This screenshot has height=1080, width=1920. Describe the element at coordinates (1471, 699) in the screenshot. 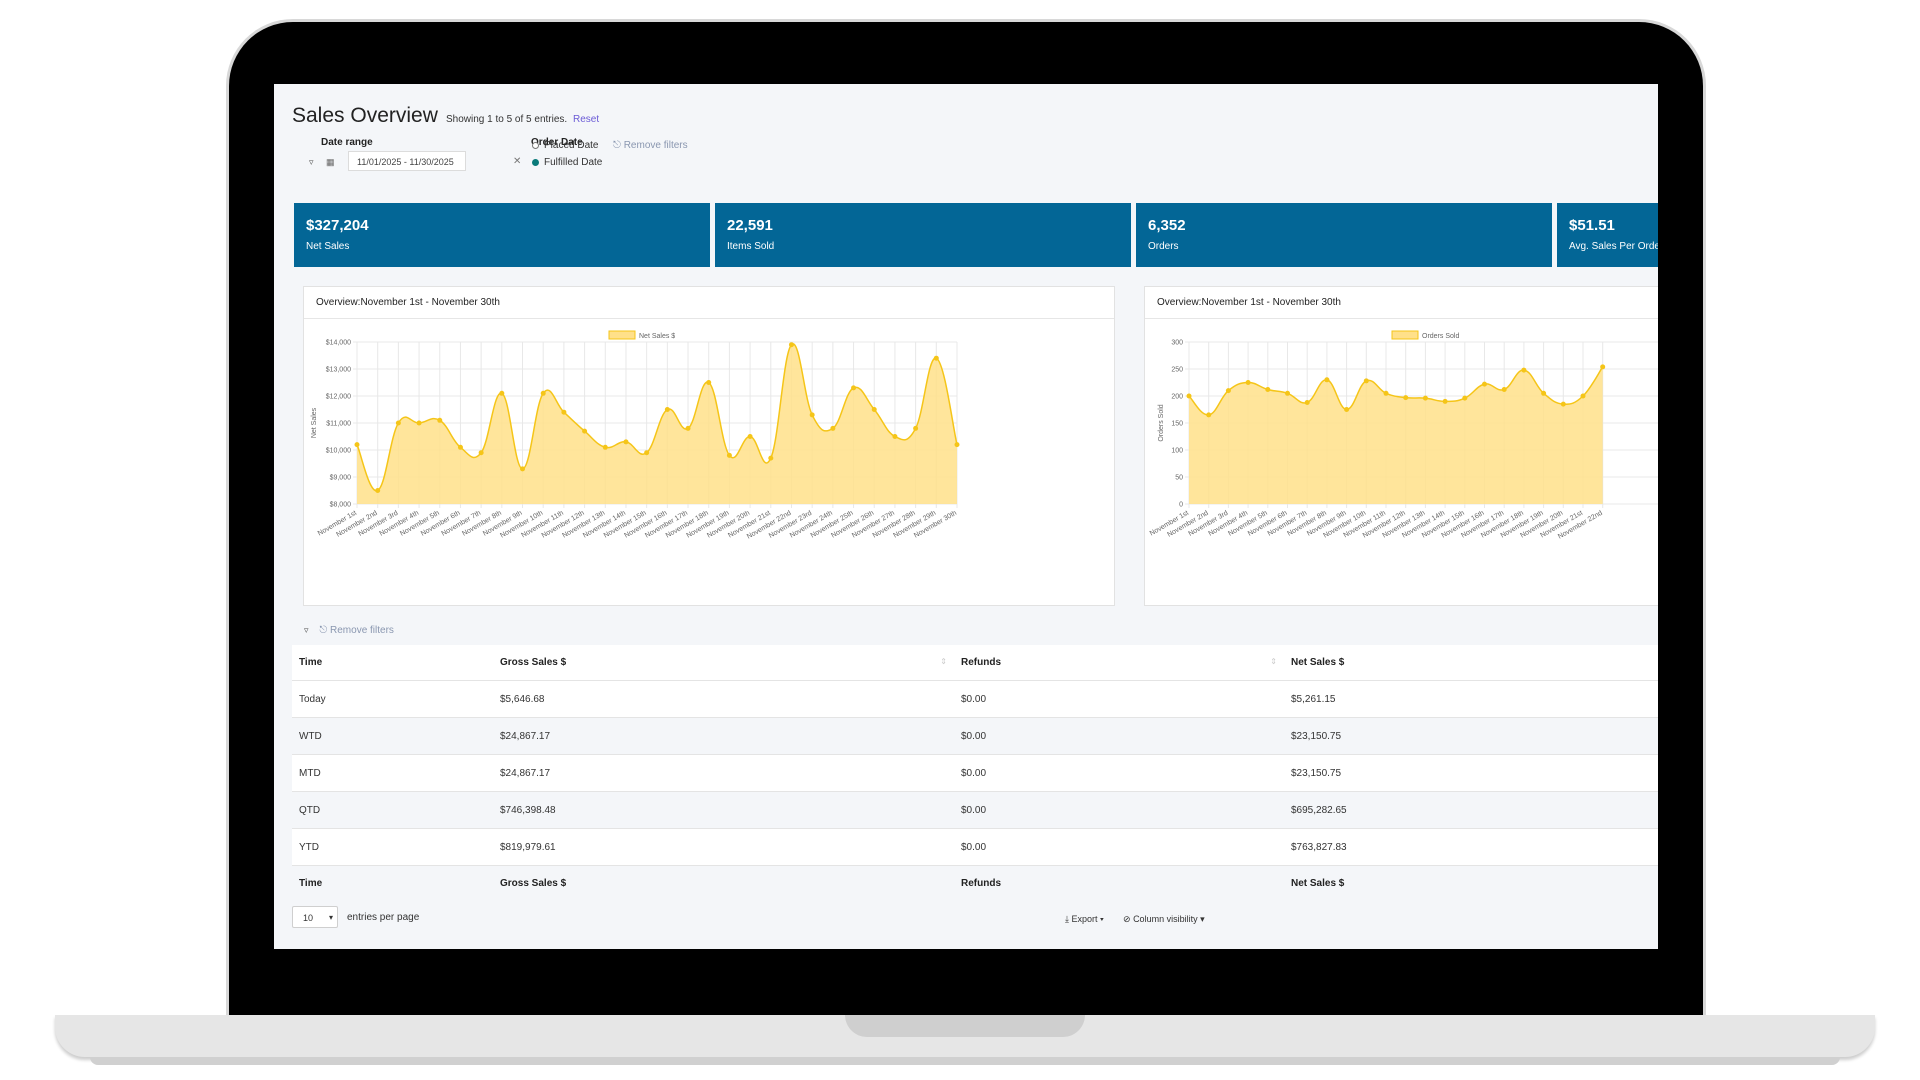

I see `table-cell: $5,261.15` at that location.